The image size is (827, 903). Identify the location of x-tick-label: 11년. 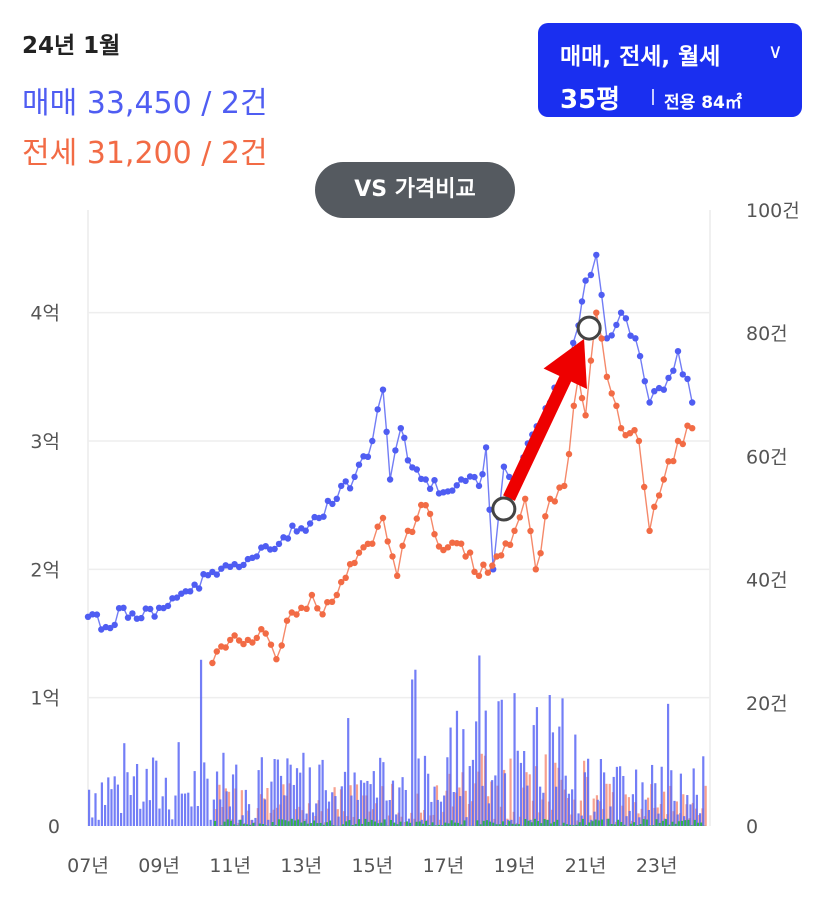
(230, 866).